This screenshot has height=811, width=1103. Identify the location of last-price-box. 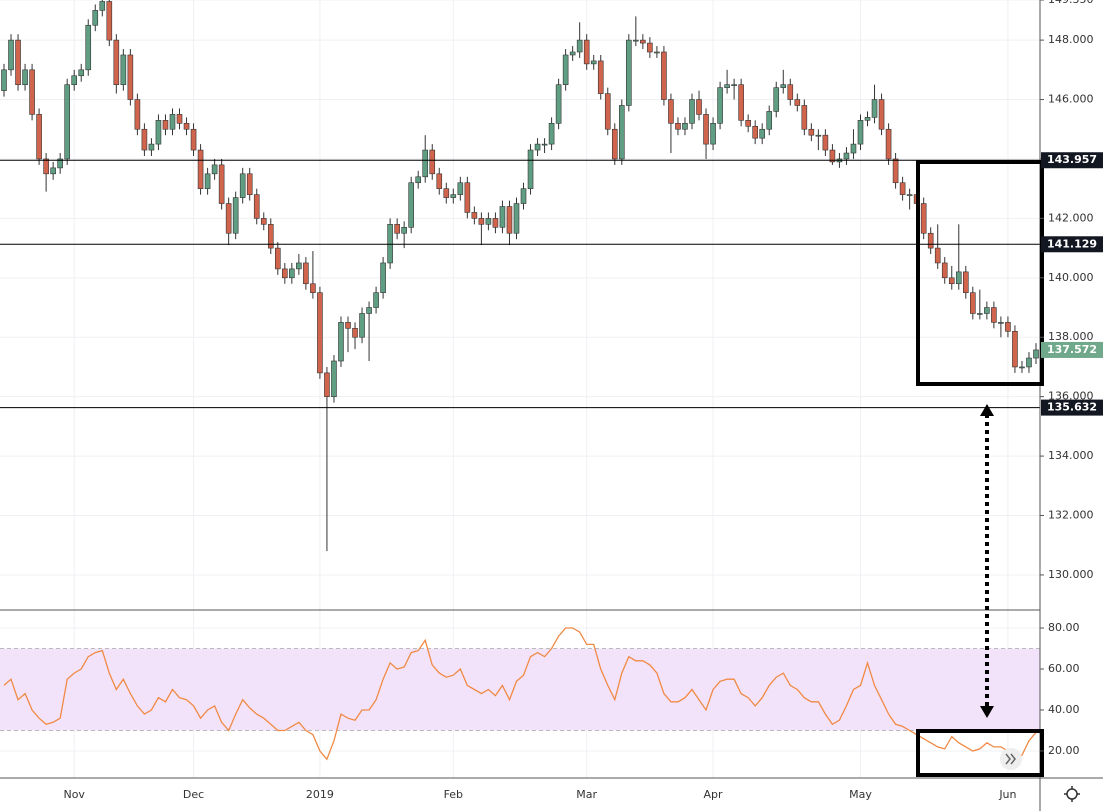
(1072, 349).